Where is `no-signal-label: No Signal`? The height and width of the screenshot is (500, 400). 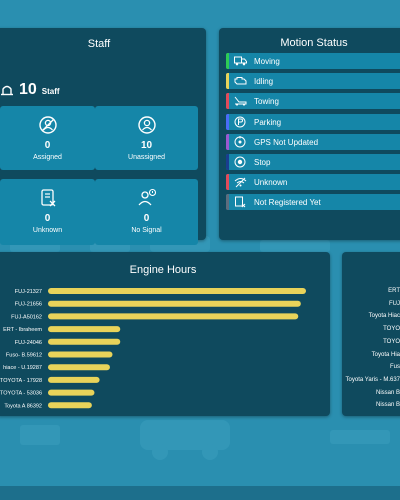
no-signal-label: No Signal is located at coordinates (146, 230).